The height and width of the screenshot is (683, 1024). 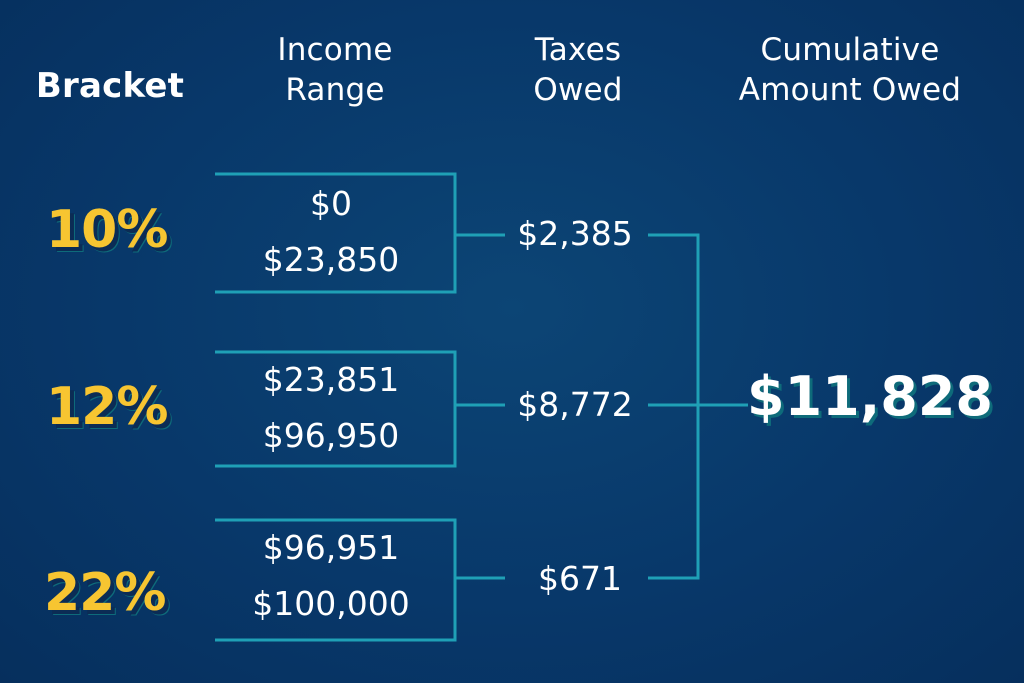 I want to click on income-range-3-high: $100,000, so click(x=331, y=603).